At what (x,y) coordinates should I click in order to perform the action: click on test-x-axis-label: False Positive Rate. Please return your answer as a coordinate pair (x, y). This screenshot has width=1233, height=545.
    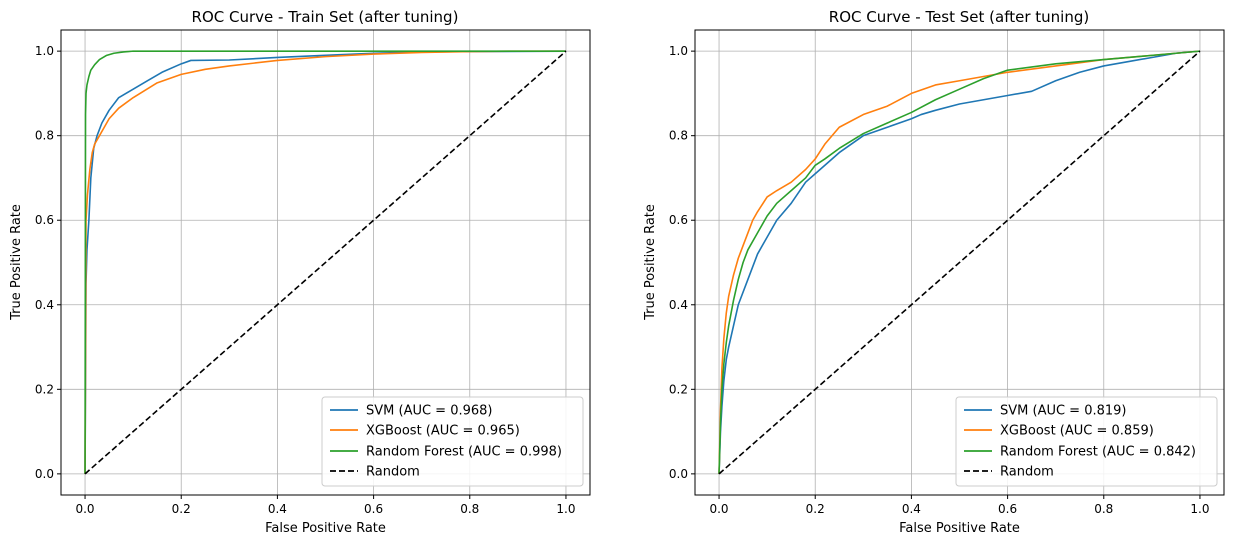
    Looking at the image, I should click on (959, 528).